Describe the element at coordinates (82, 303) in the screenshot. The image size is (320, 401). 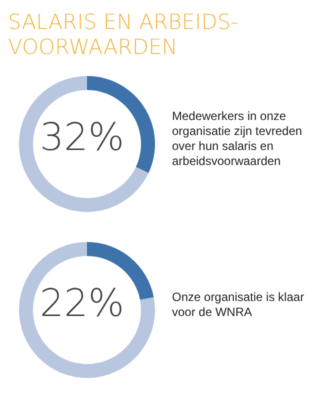
I see `text: 22%` at that location.